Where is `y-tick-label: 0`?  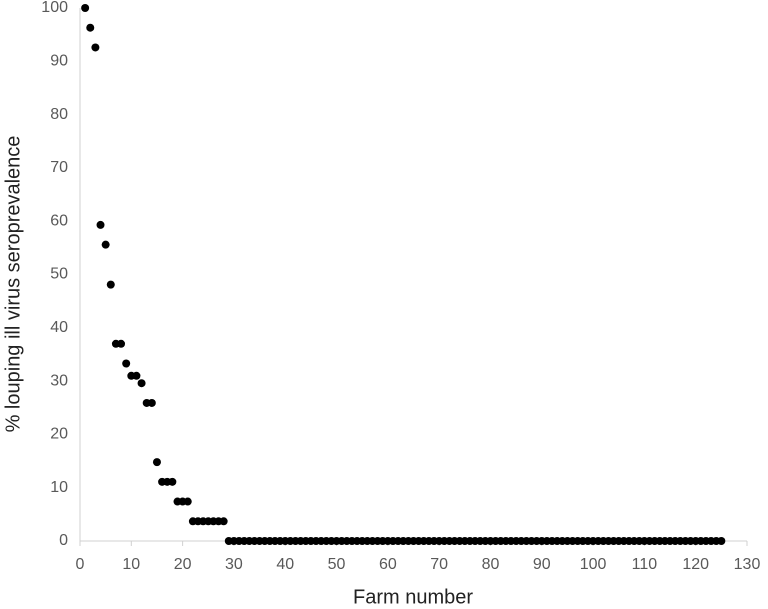 y-tick-label: 0 is located at coordinates (63, 540).